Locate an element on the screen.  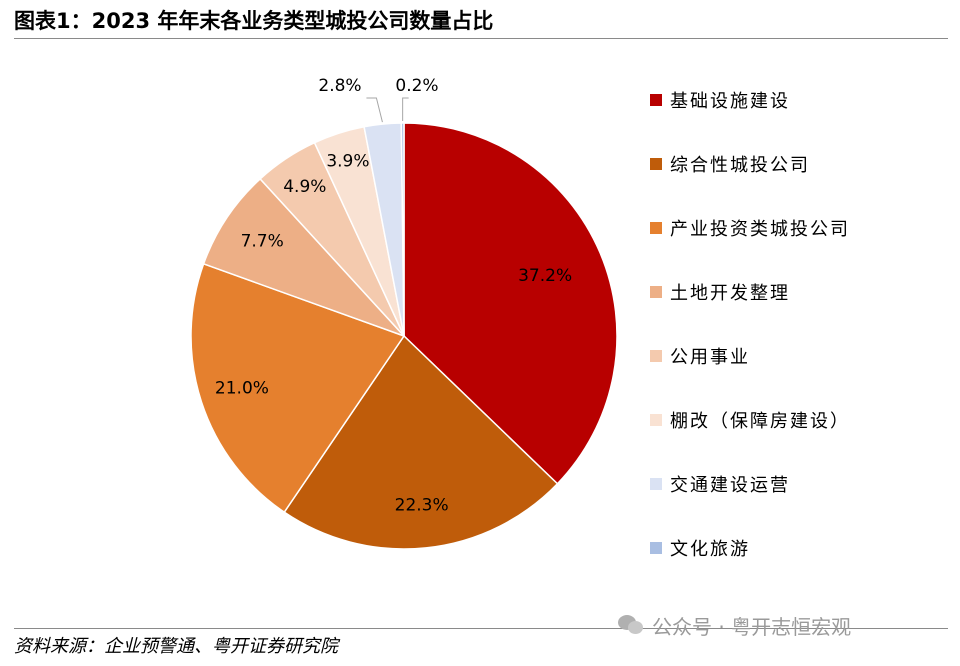
watermark: 公众号 · 粤开志恒宏观 is located at coordinates (734, 625).